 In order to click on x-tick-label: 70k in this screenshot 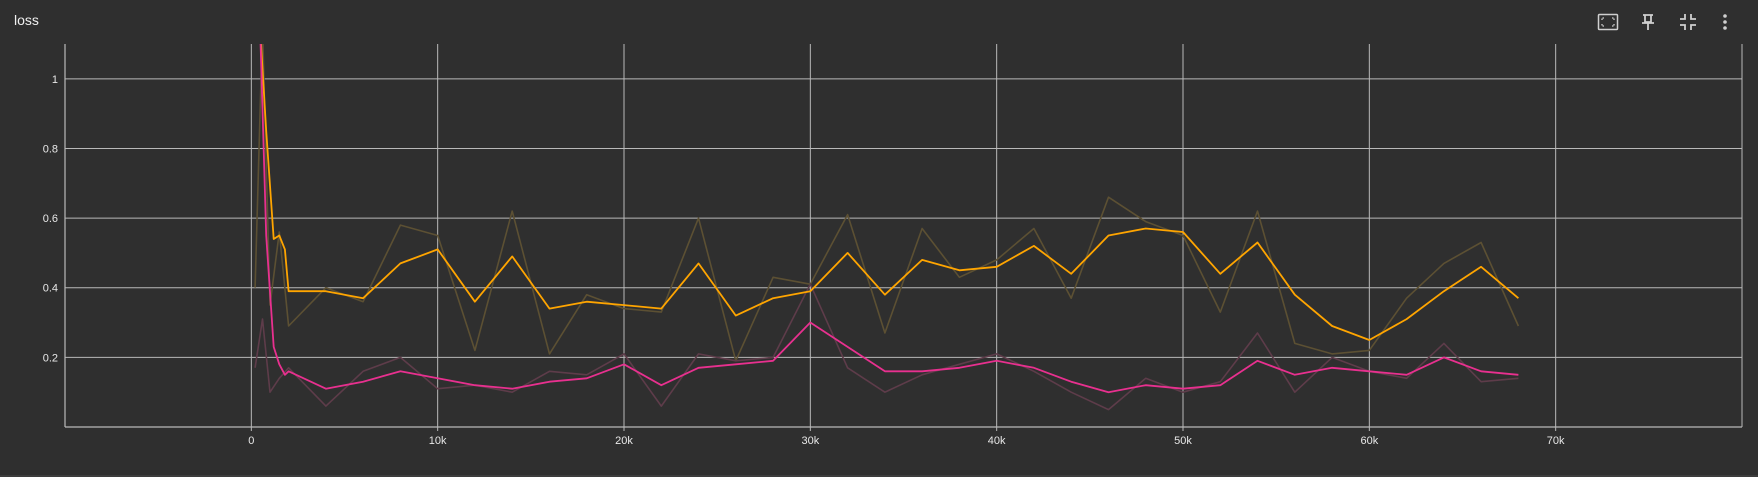, I will do `click(1556, 441)`.